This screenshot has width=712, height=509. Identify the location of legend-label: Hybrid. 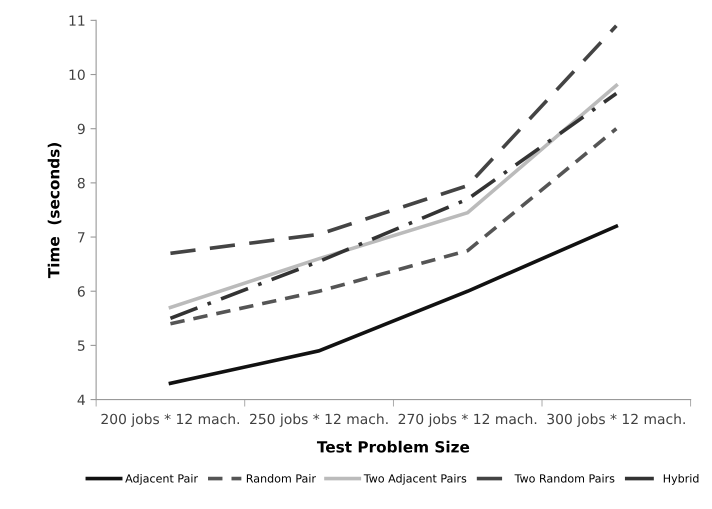
(681, 479).